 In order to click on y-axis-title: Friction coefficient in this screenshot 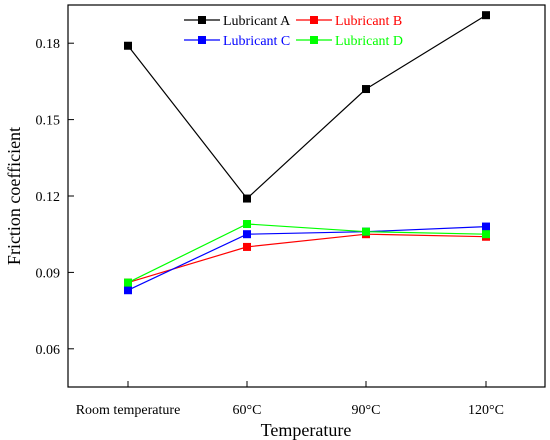, I will do `click(14, 196)`.